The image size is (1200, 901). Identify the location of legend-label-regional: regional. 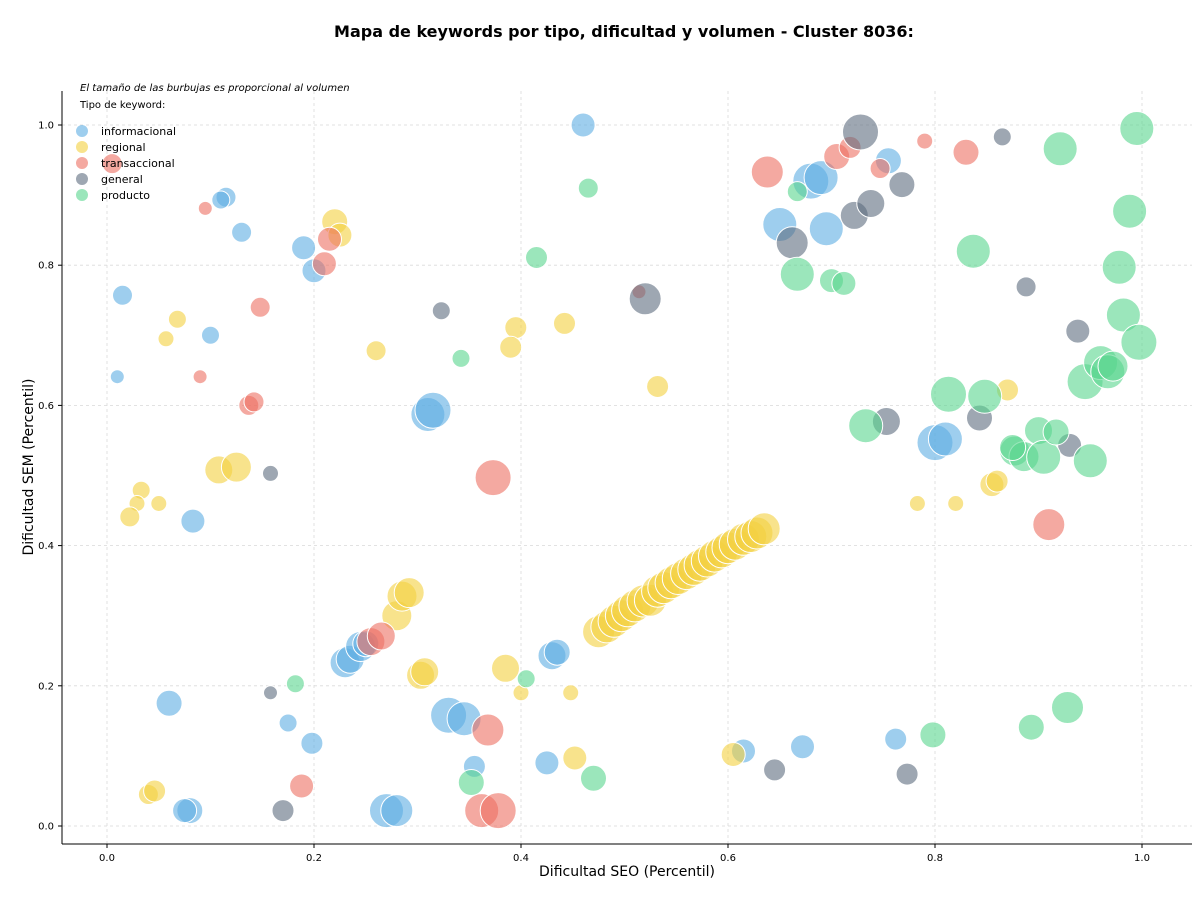
(123, 147).